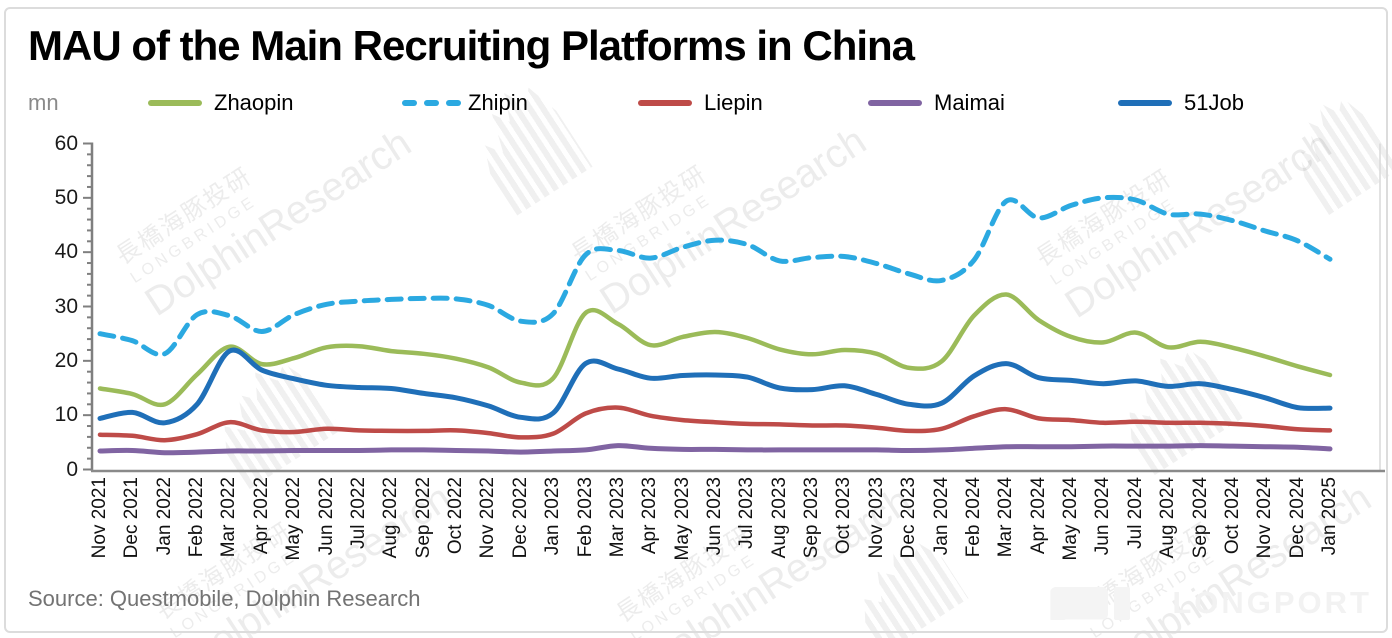  I want to click on x-axis-tick-label: Oct 2024, so click(1232, 516).